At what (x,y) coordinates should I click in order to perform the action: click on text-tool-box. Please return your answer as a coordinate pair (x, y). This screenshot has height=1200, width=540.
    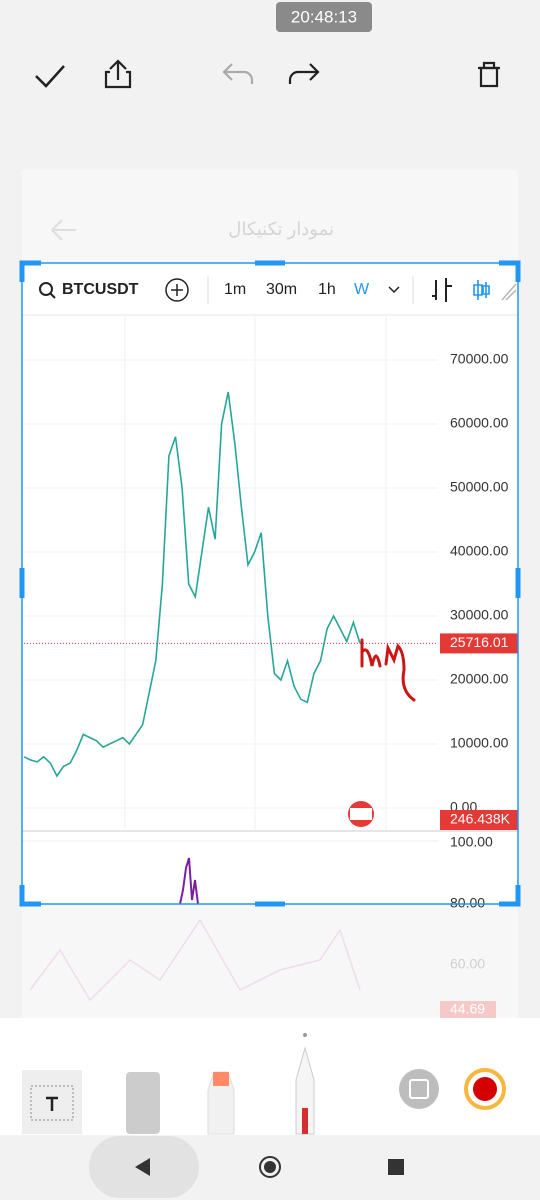
    Looking at the image, I should click on (52, 1103).